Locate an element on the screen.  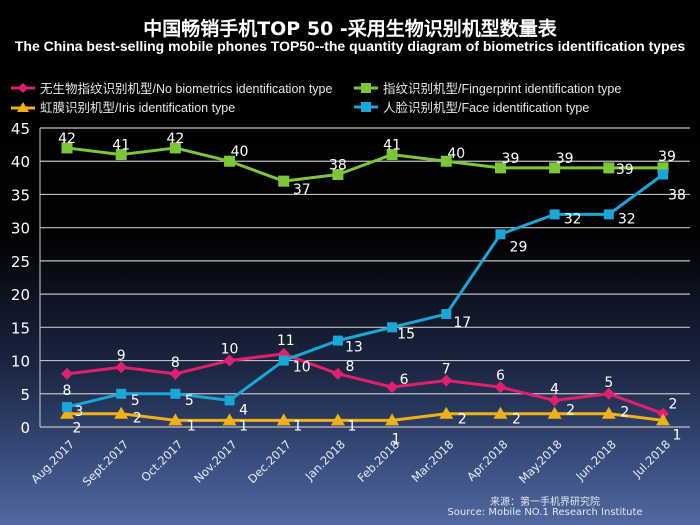
data-label: 11 is located at coordinates (286, 341).